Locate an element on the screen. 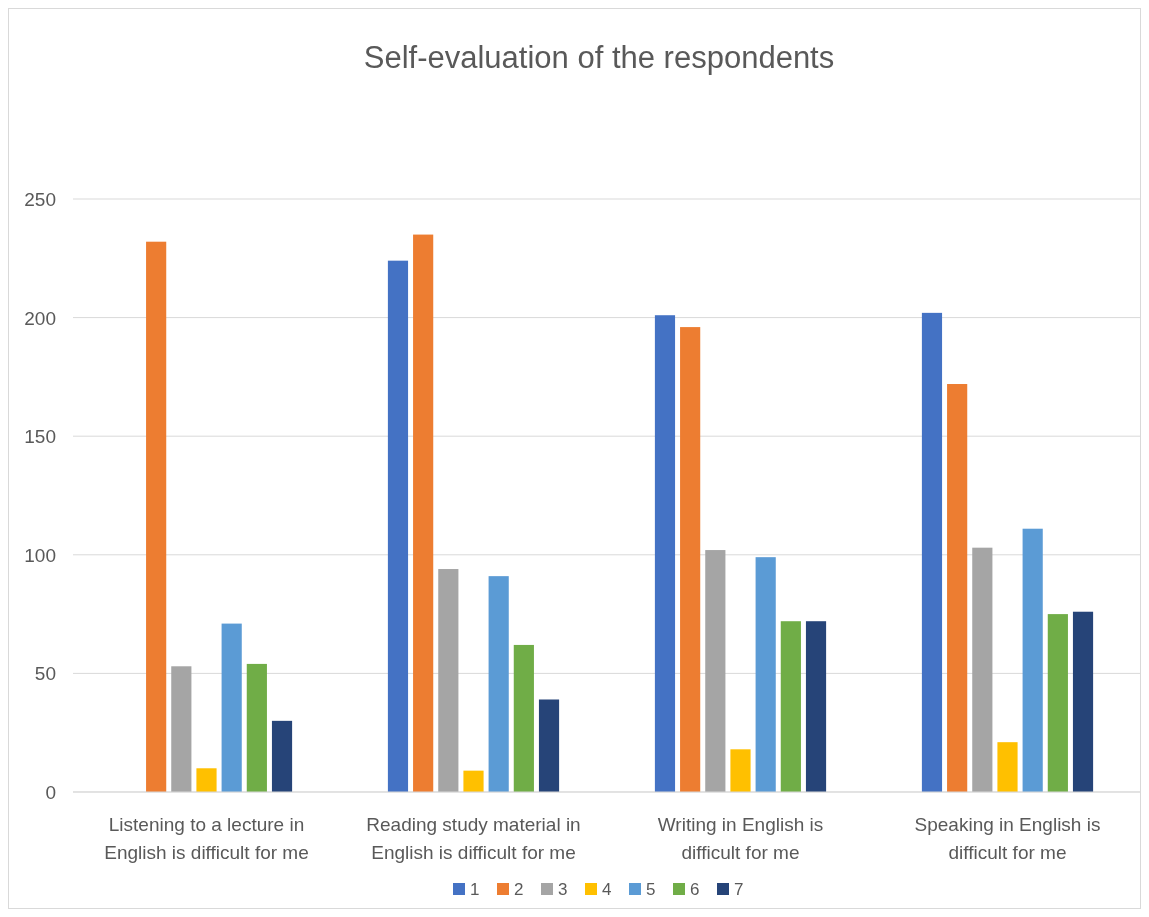 The image size is (1149, 917). y-tick-label: 100 is located at coordinates (40, 555).